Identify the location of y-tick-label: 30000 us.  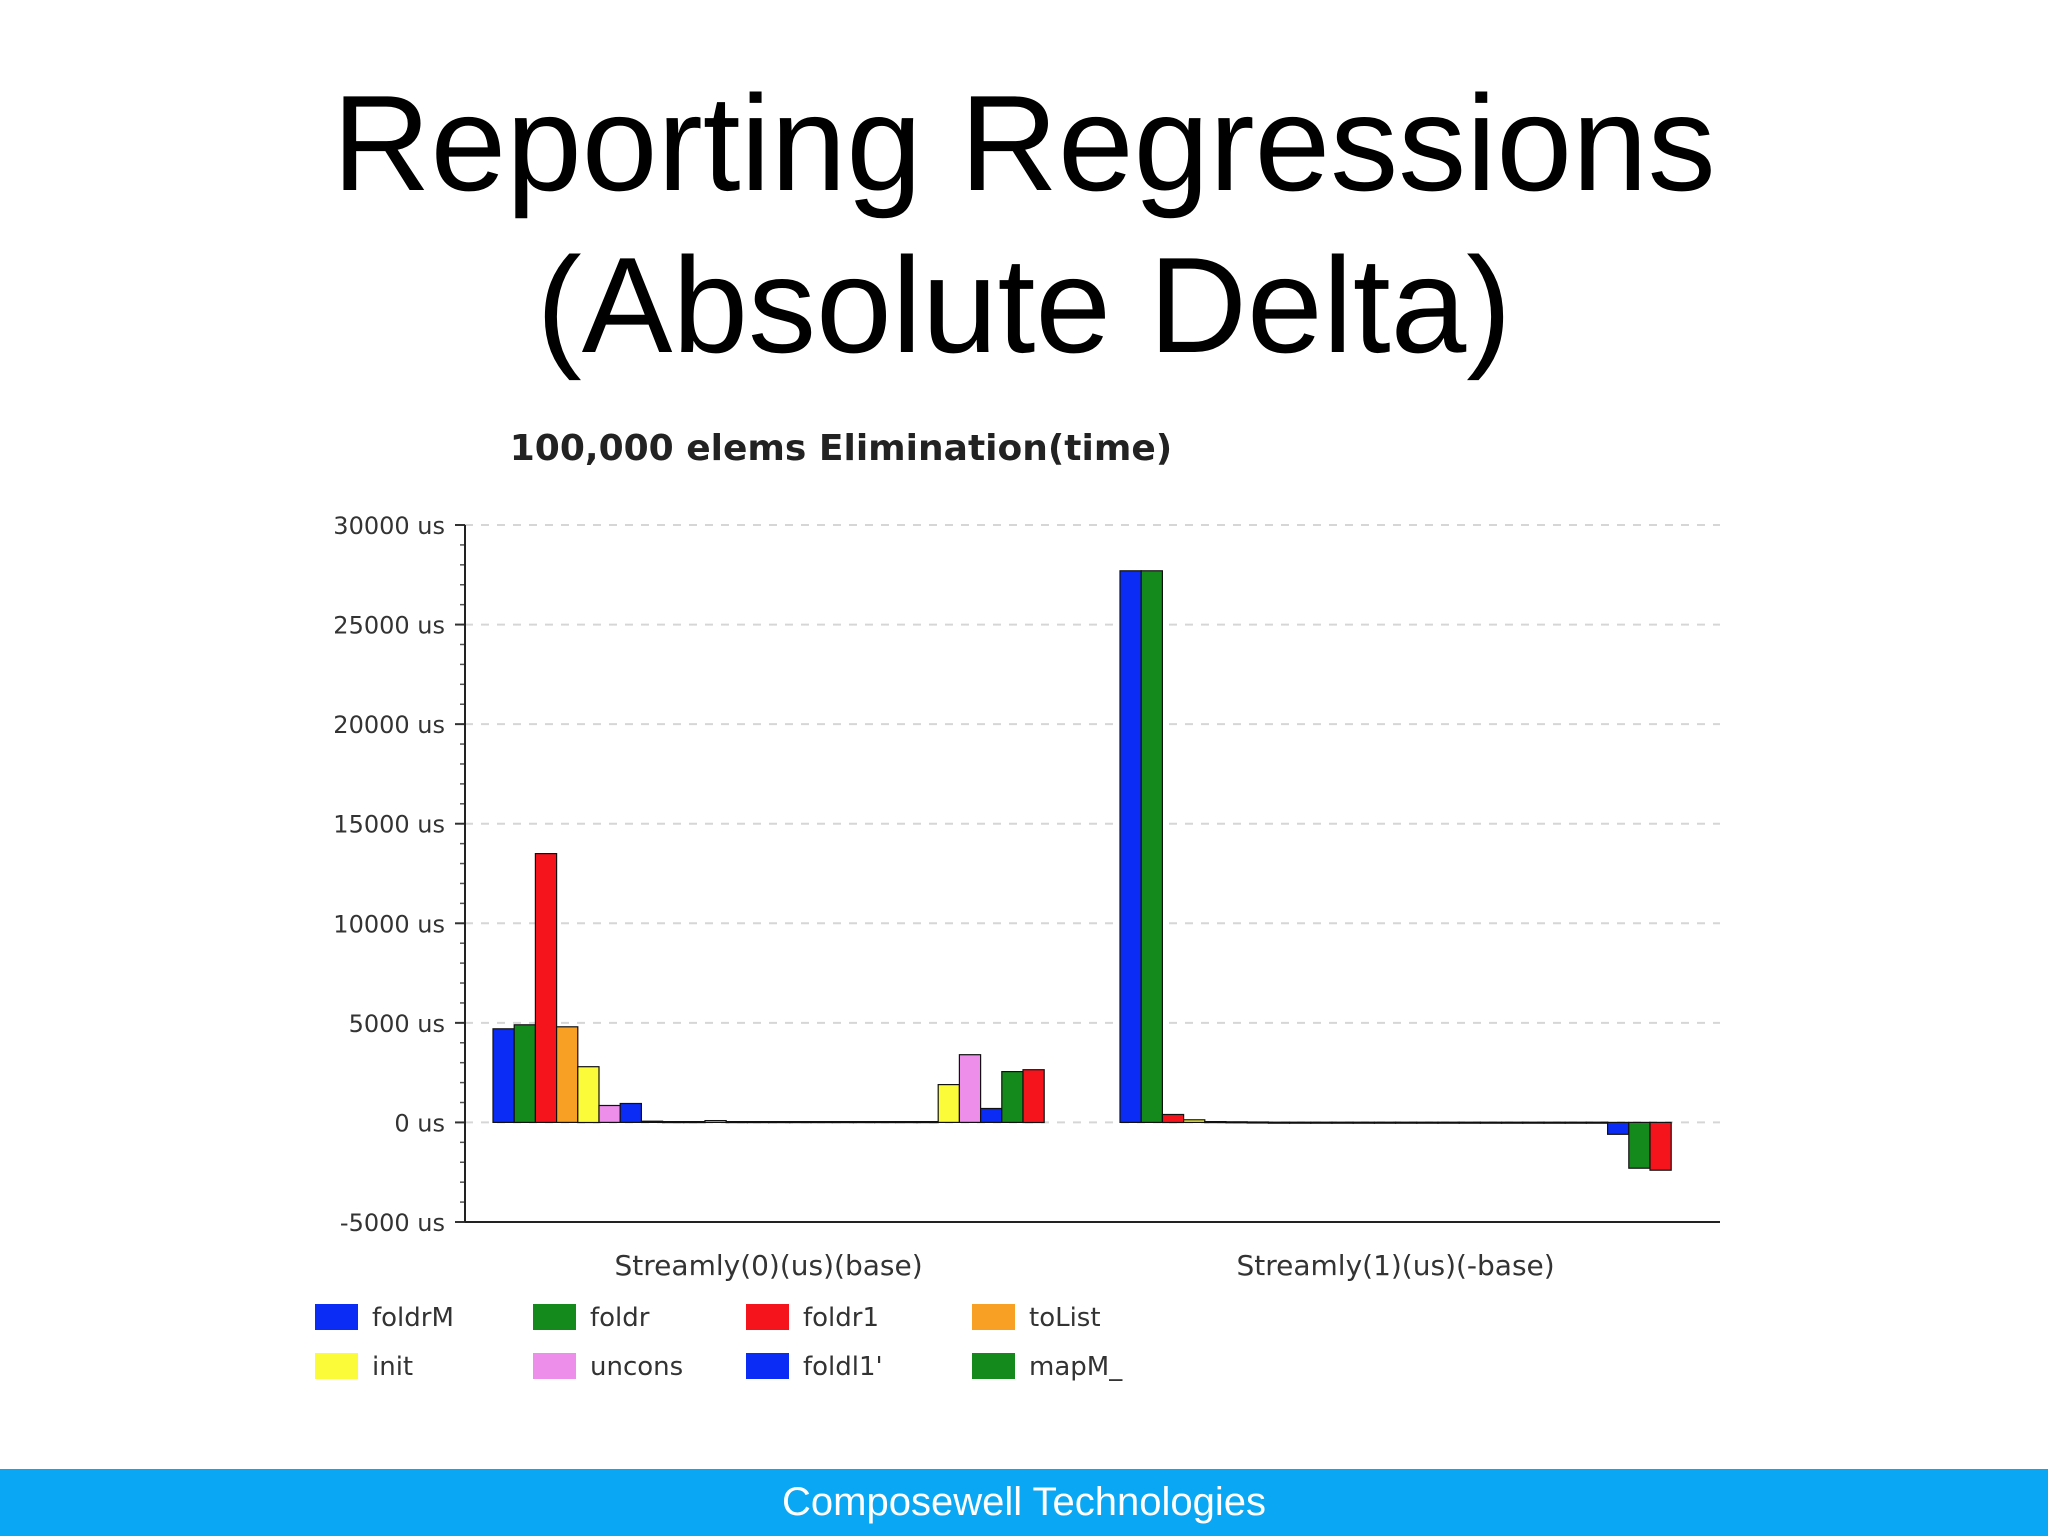
(389, 526).